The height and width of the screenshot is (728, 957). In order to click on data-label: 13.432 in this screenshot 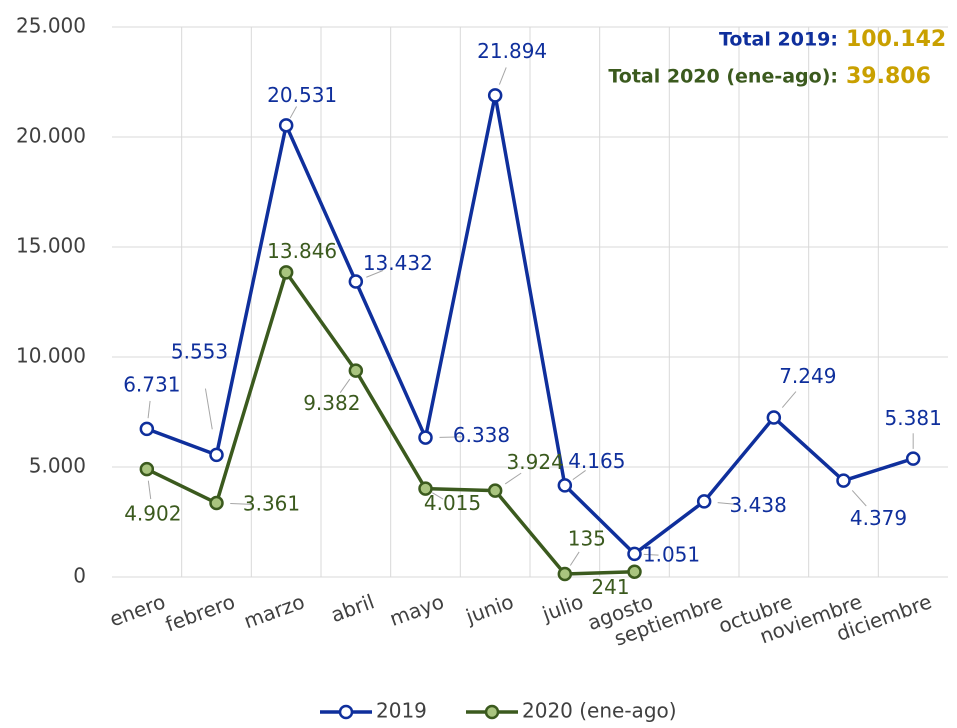, I will do `click(398, 263)`.